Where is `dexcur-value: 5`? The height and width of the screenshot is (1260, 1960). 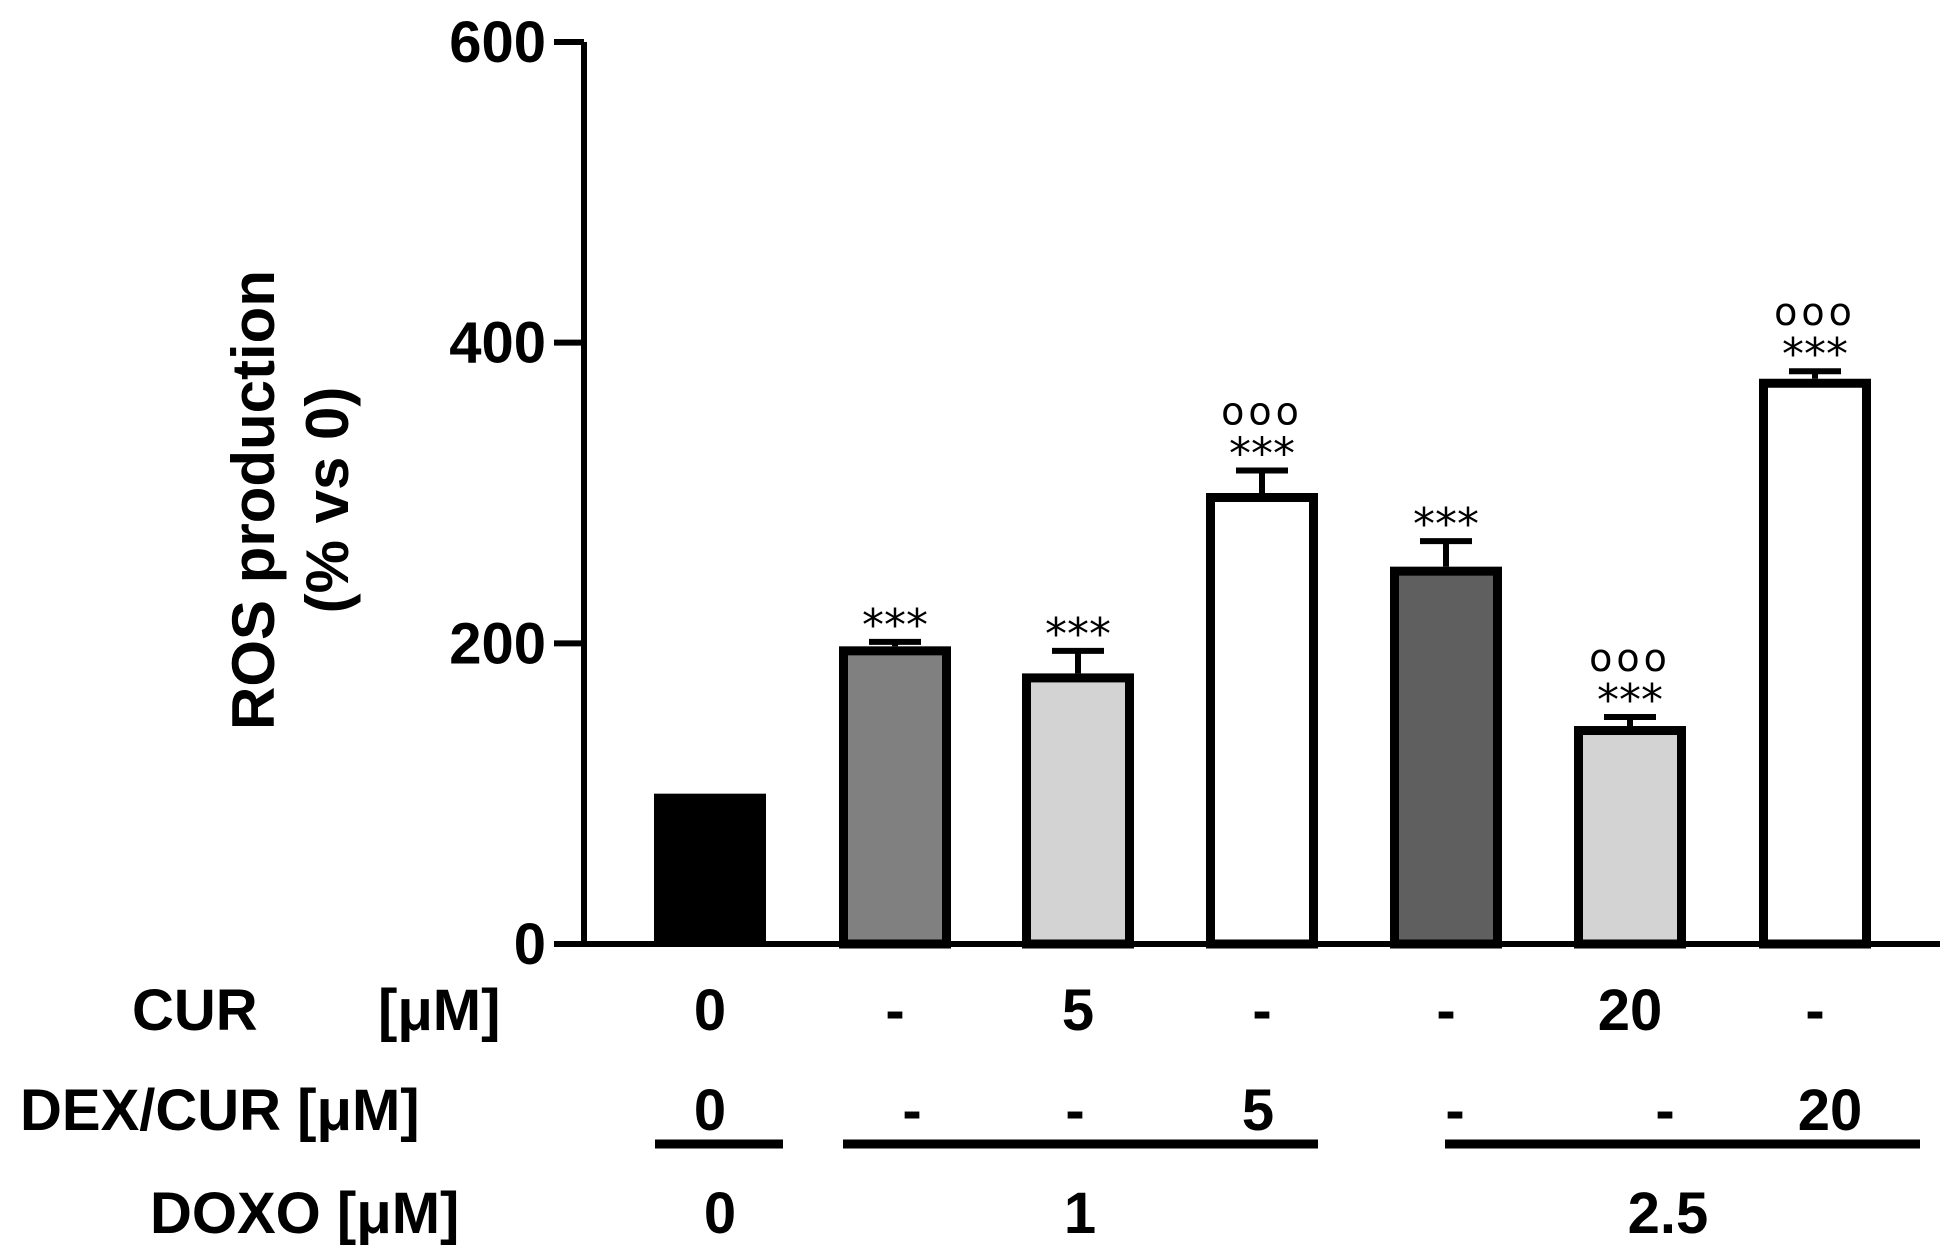 dexcur-value: 5 is located at coordinates (1258, 1110).